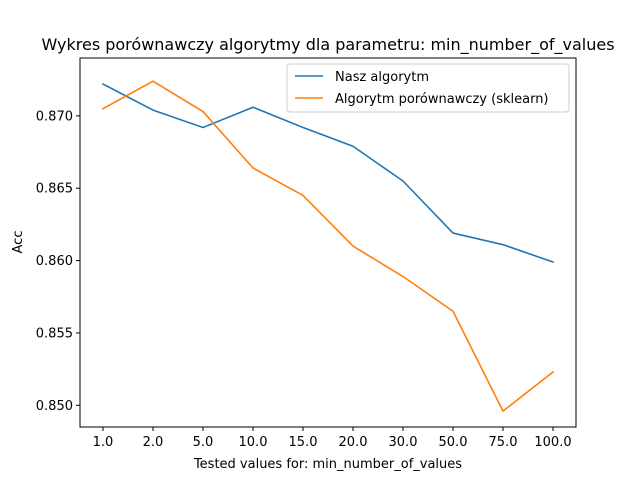 The width and height of the screenshot is (640, 480). What do you see at coordinates (453, 442) in the screenshot?
I see `x-tick-label: 50.0` at bounding box center [453, 442].